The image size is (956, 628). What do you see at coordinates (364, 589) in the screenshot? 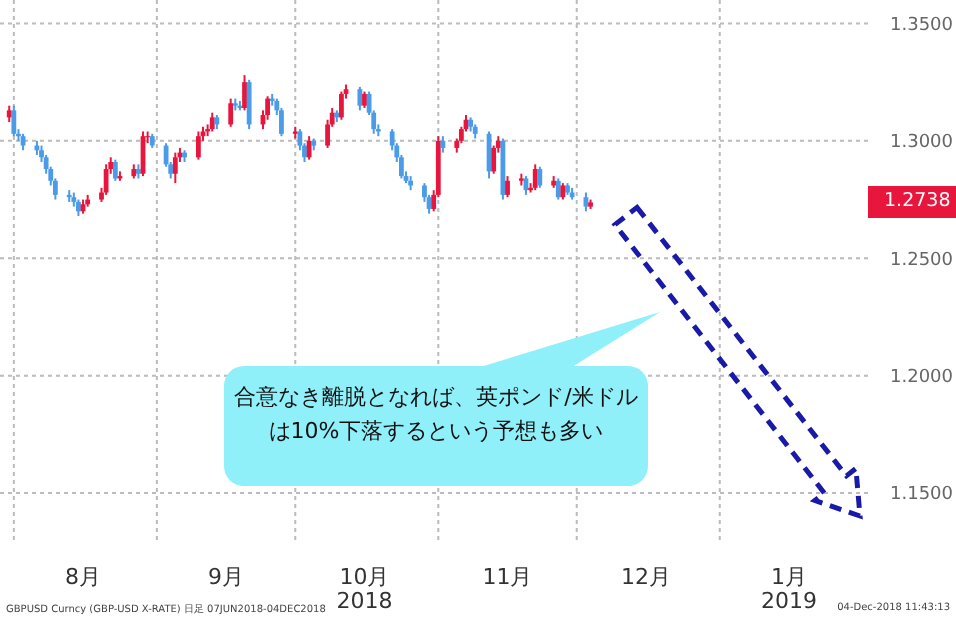
I see `x-tick-label: 10月 2018` at bounding box center [364, 589].